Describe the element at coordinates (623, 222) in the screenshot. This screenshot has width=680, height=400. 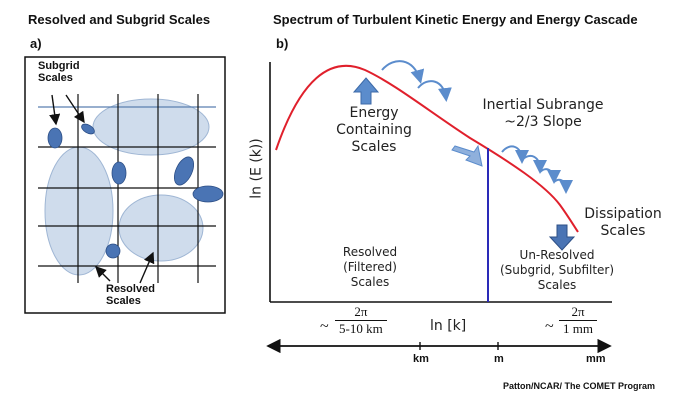
I see `dissipation-scales-label: Dissipation Scales` at that location.